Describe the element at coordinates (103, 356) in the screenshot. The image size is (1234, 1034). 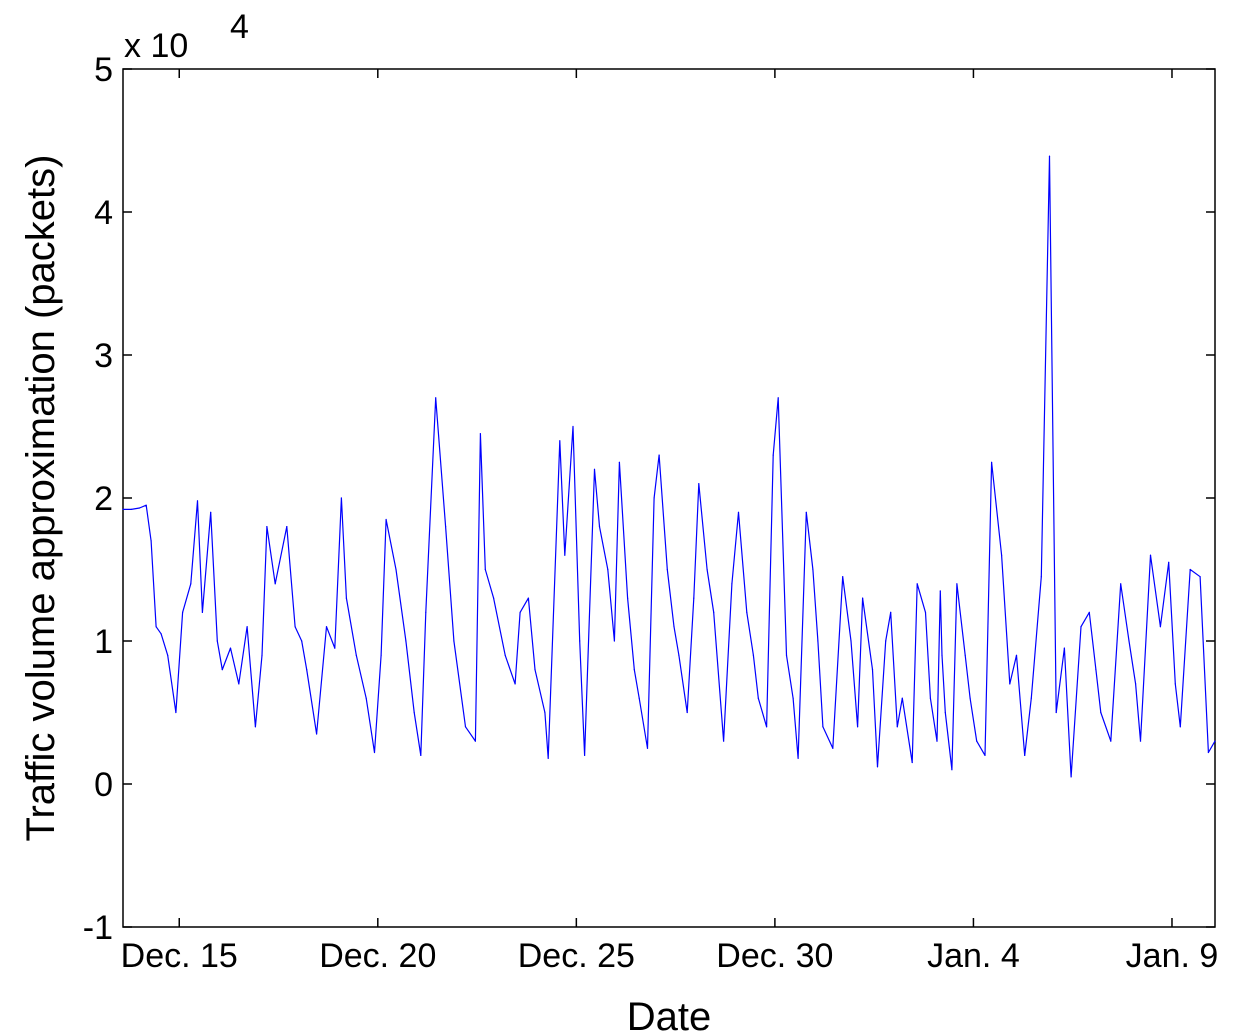
I see `y-tick-label: 3` at that location.